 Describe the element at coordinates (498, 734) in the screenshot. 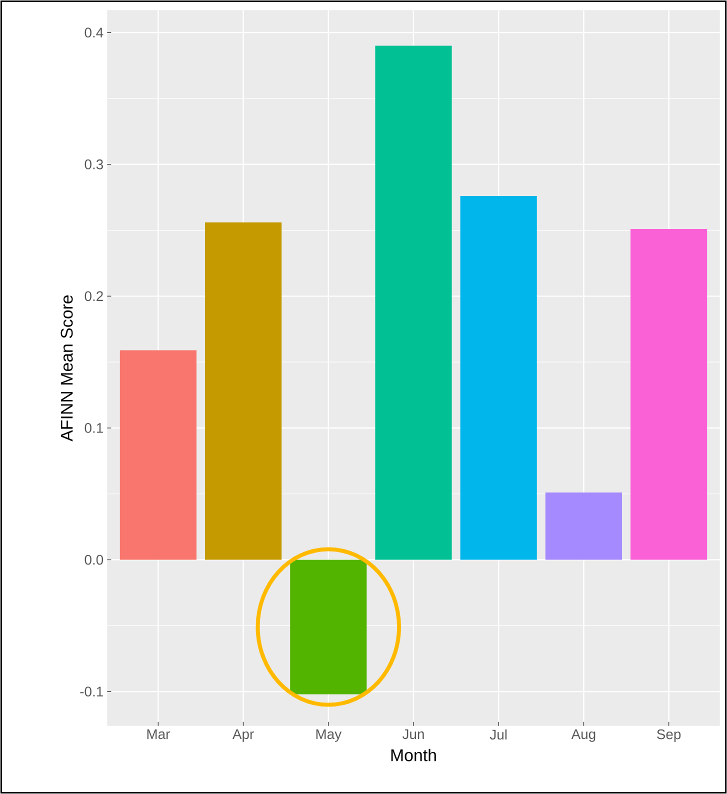

I see `x-tick-label: Jul` at that location.